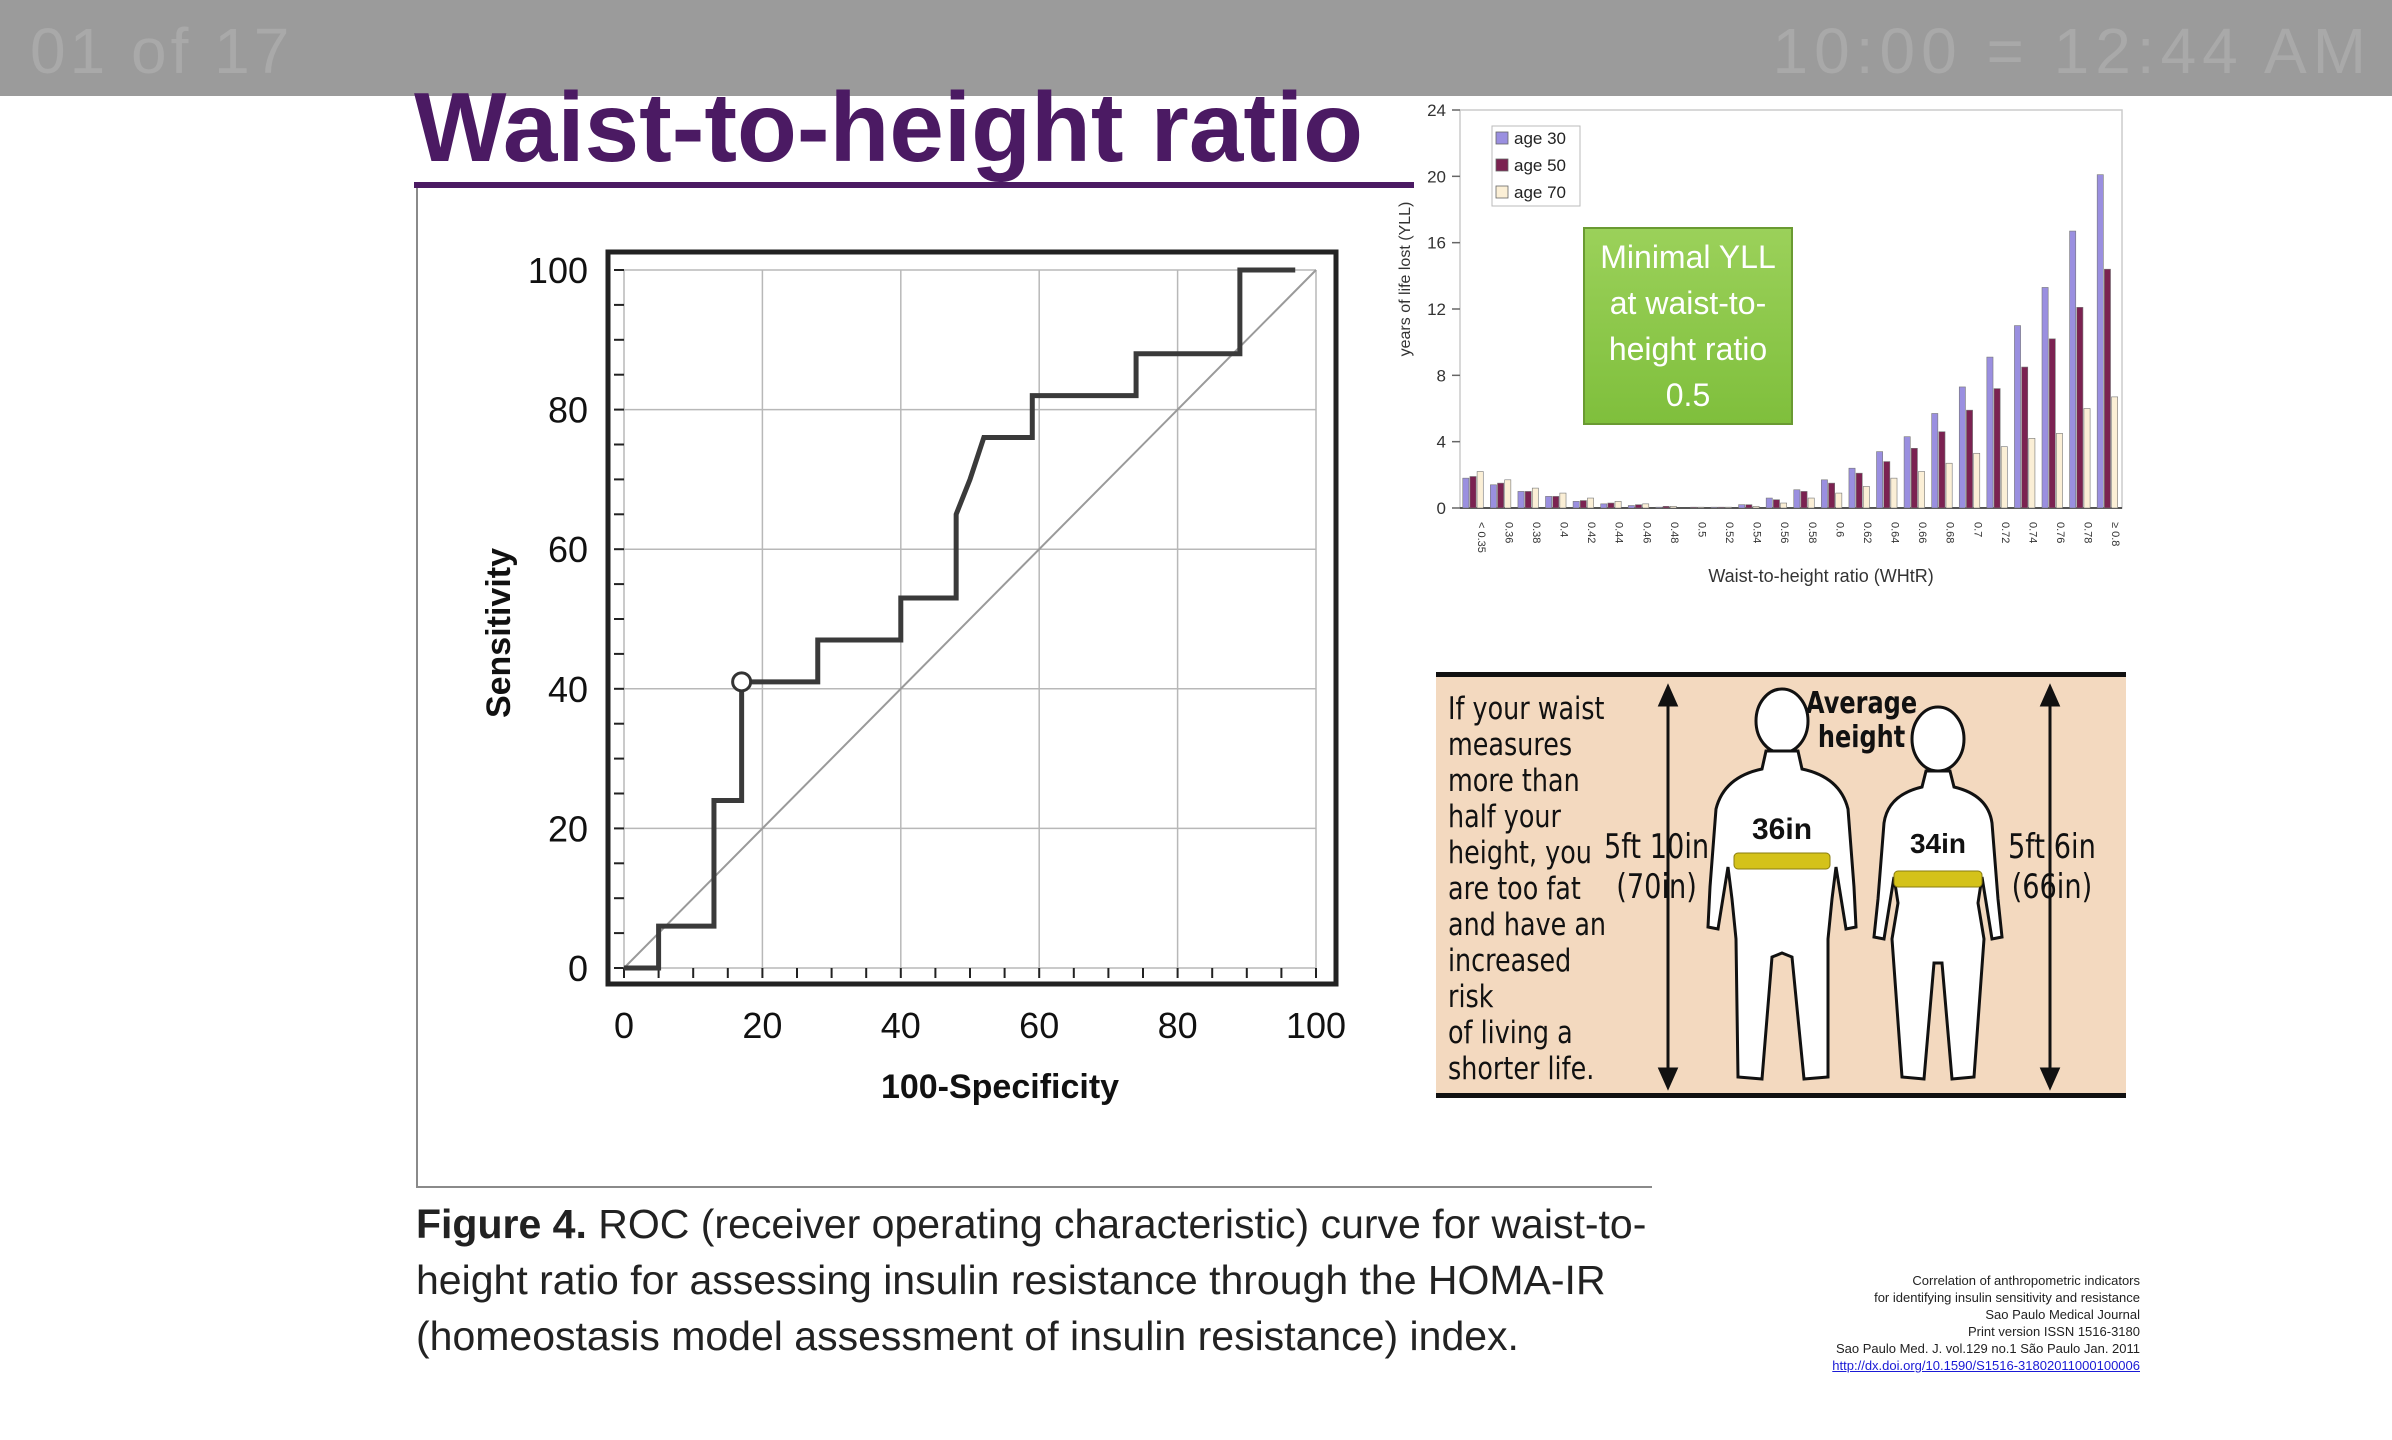  What do you see at coordinates (1196, 48) in the screenshot?
I see `top-bar: 01 of 17 10:00 = 12:44 AM` at bounding box center [1196, 48].